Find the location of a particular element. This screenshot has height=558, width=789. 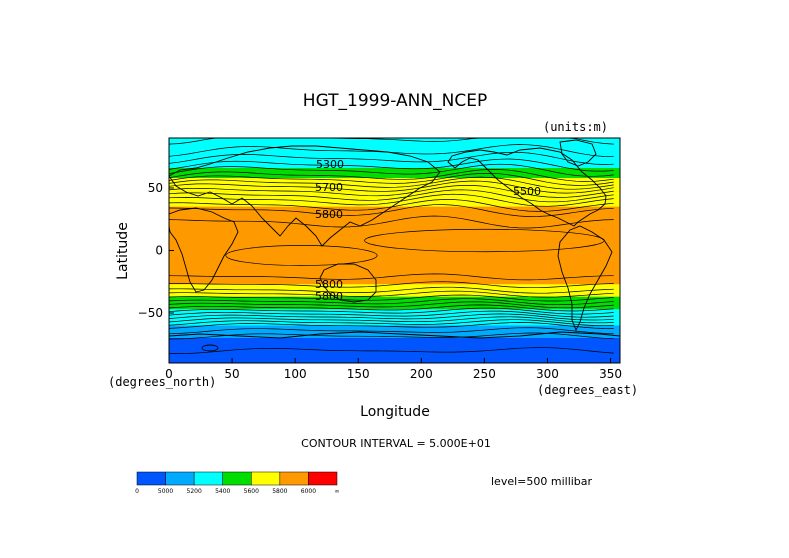

coastline-greenland is located at coordinates (578, 153).